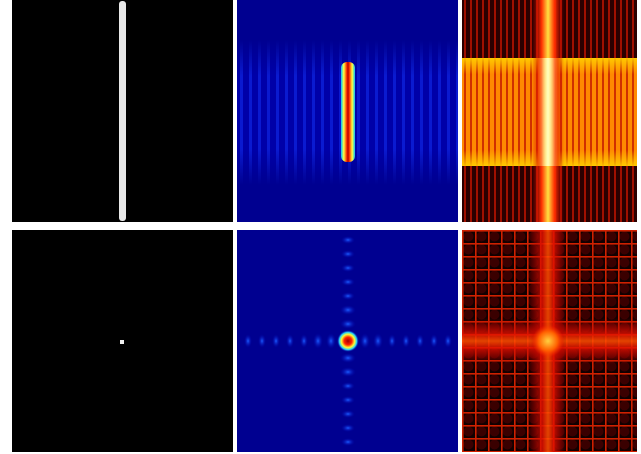  I want to click on slit, so click(122, 111).